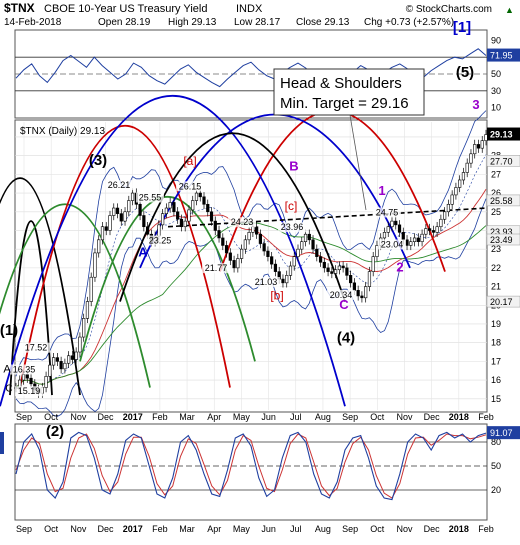 This screenshot has height=545, width=520. I want to click on price-label: 26.21, so click(119, 185).